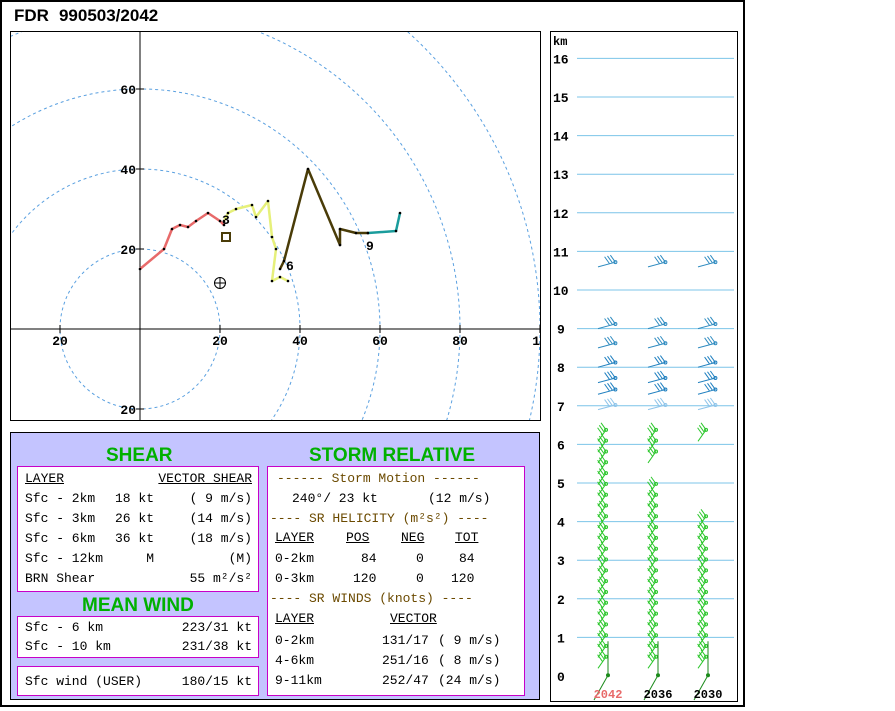  I want to click on surface-wind, so click(651, 687).